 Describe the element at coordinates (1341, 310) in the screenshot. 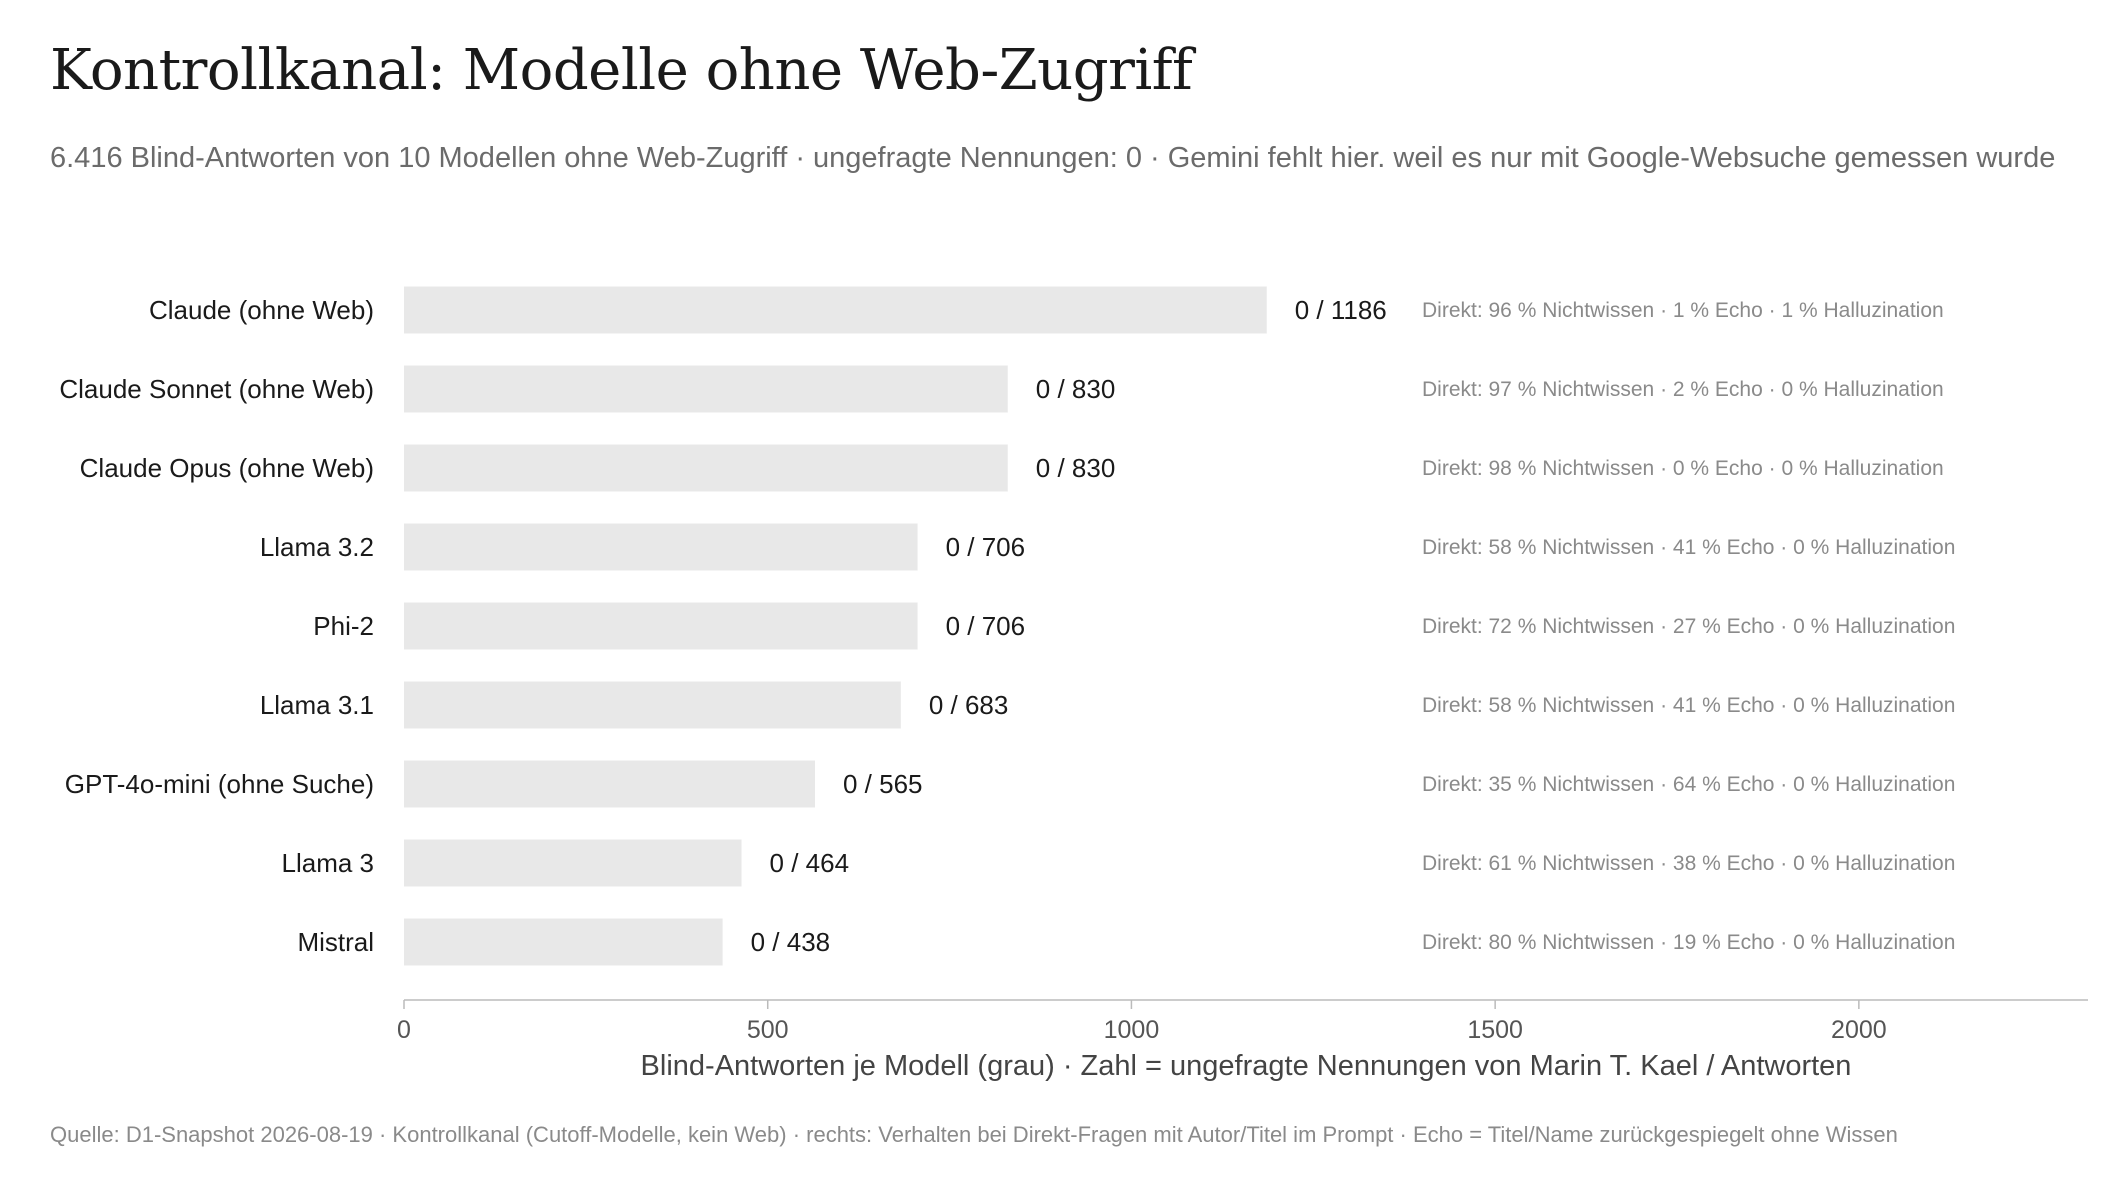

I see `bar-value-label: 0 / 1186` at that location.